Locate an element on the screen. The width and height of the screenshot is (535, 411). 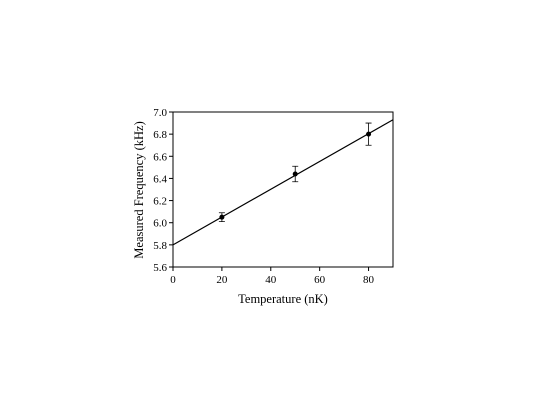
y-tick-label: 5.8 is located at coordinates (160, 246).